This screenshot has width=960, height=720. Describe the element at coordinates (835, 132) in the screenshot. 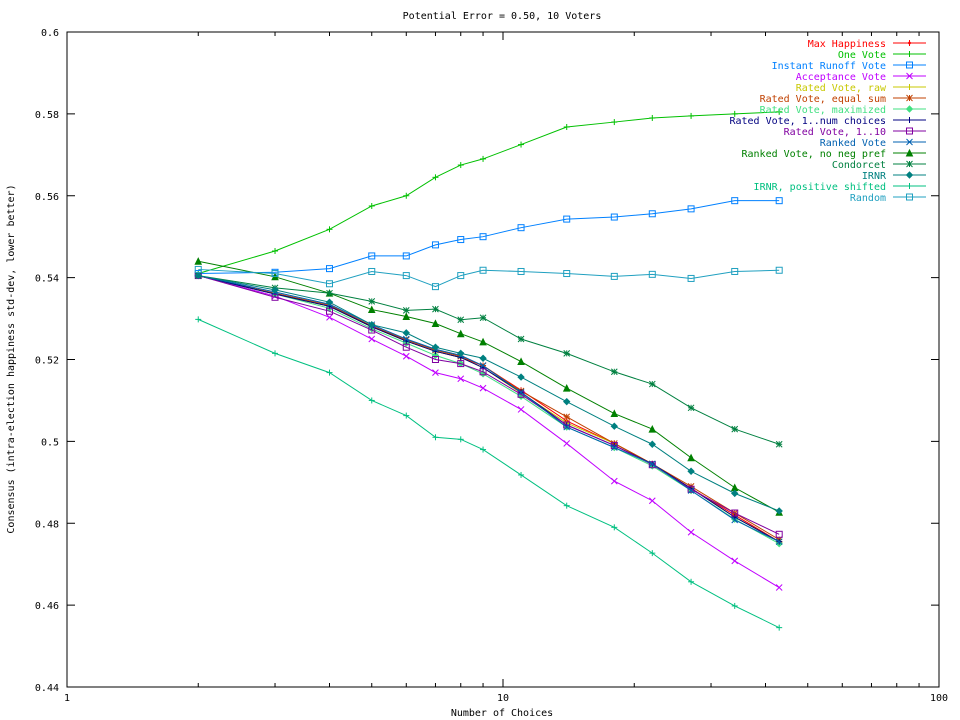

I see `legend-label: Rated Vote, 1..10` at that location.